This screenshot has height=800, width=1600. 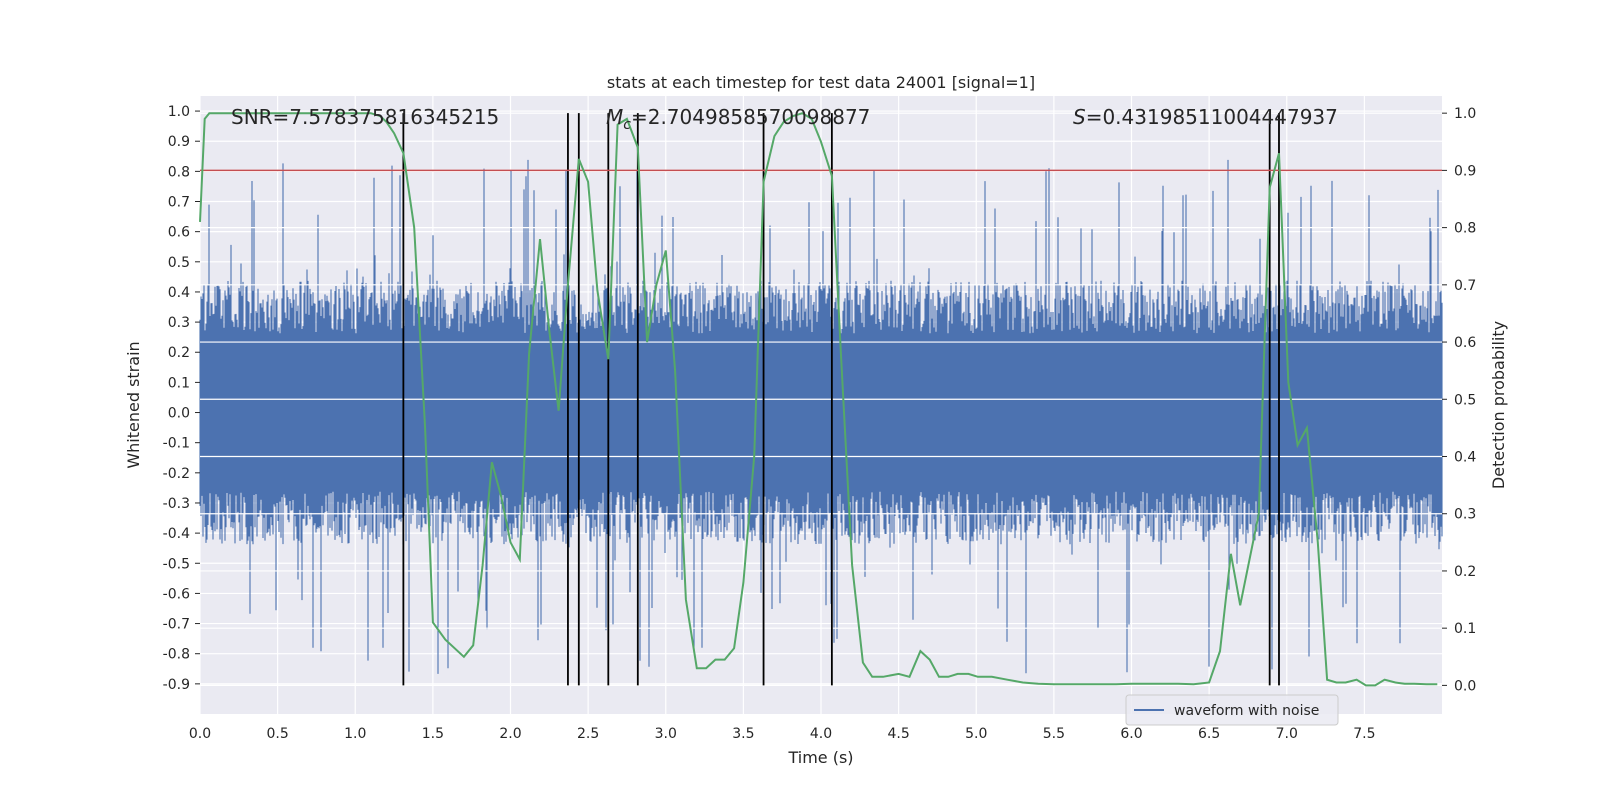 What do you see at coordinates (1465, 343) in the screenshot?
I see `y-right-tick-label: 0.6` at bounding box center [1465, 343].